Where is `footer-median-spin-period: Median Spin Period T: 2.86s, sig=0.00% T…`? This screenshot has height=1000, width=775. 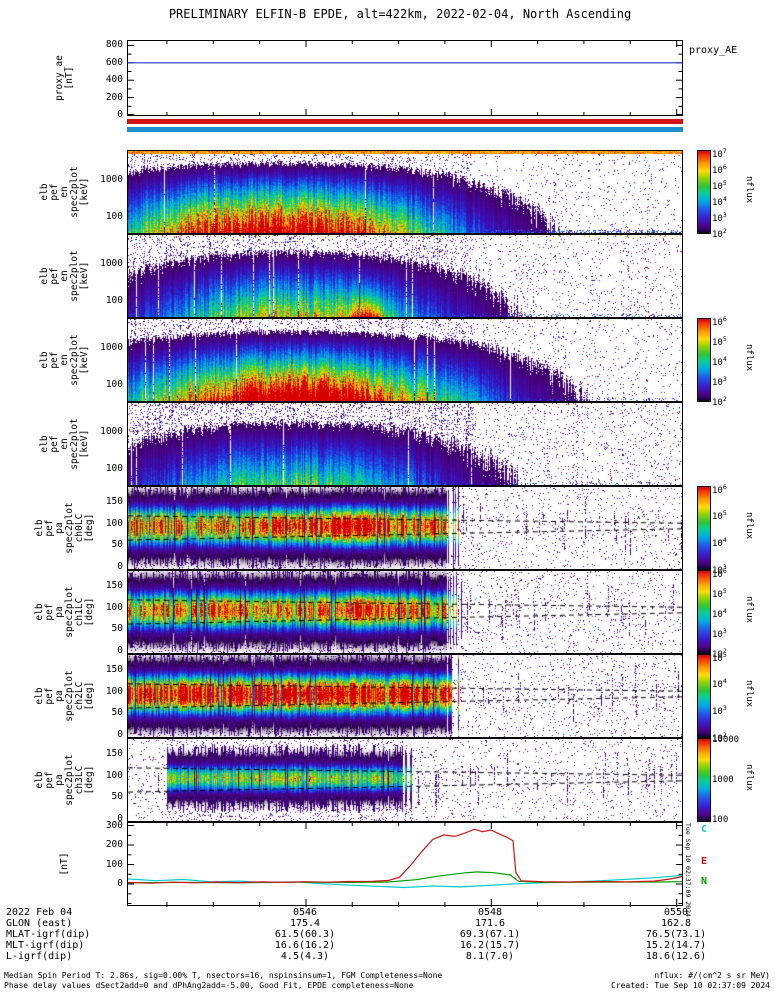 footer-median-spin-period: Median Spin Period T: 2.86s, sig=0.00% T… is located at coordinates (223, 975).